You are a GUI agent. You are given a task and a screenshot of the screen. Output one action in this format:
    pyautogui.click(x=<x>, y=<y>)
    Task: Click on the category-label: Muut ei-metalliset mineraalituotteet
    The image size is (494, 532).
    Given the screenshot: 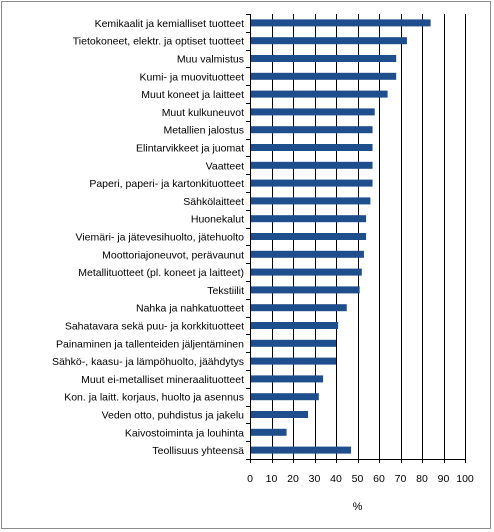 What is the action you would take?
    pyautogui.click(x=162, y=380)
    